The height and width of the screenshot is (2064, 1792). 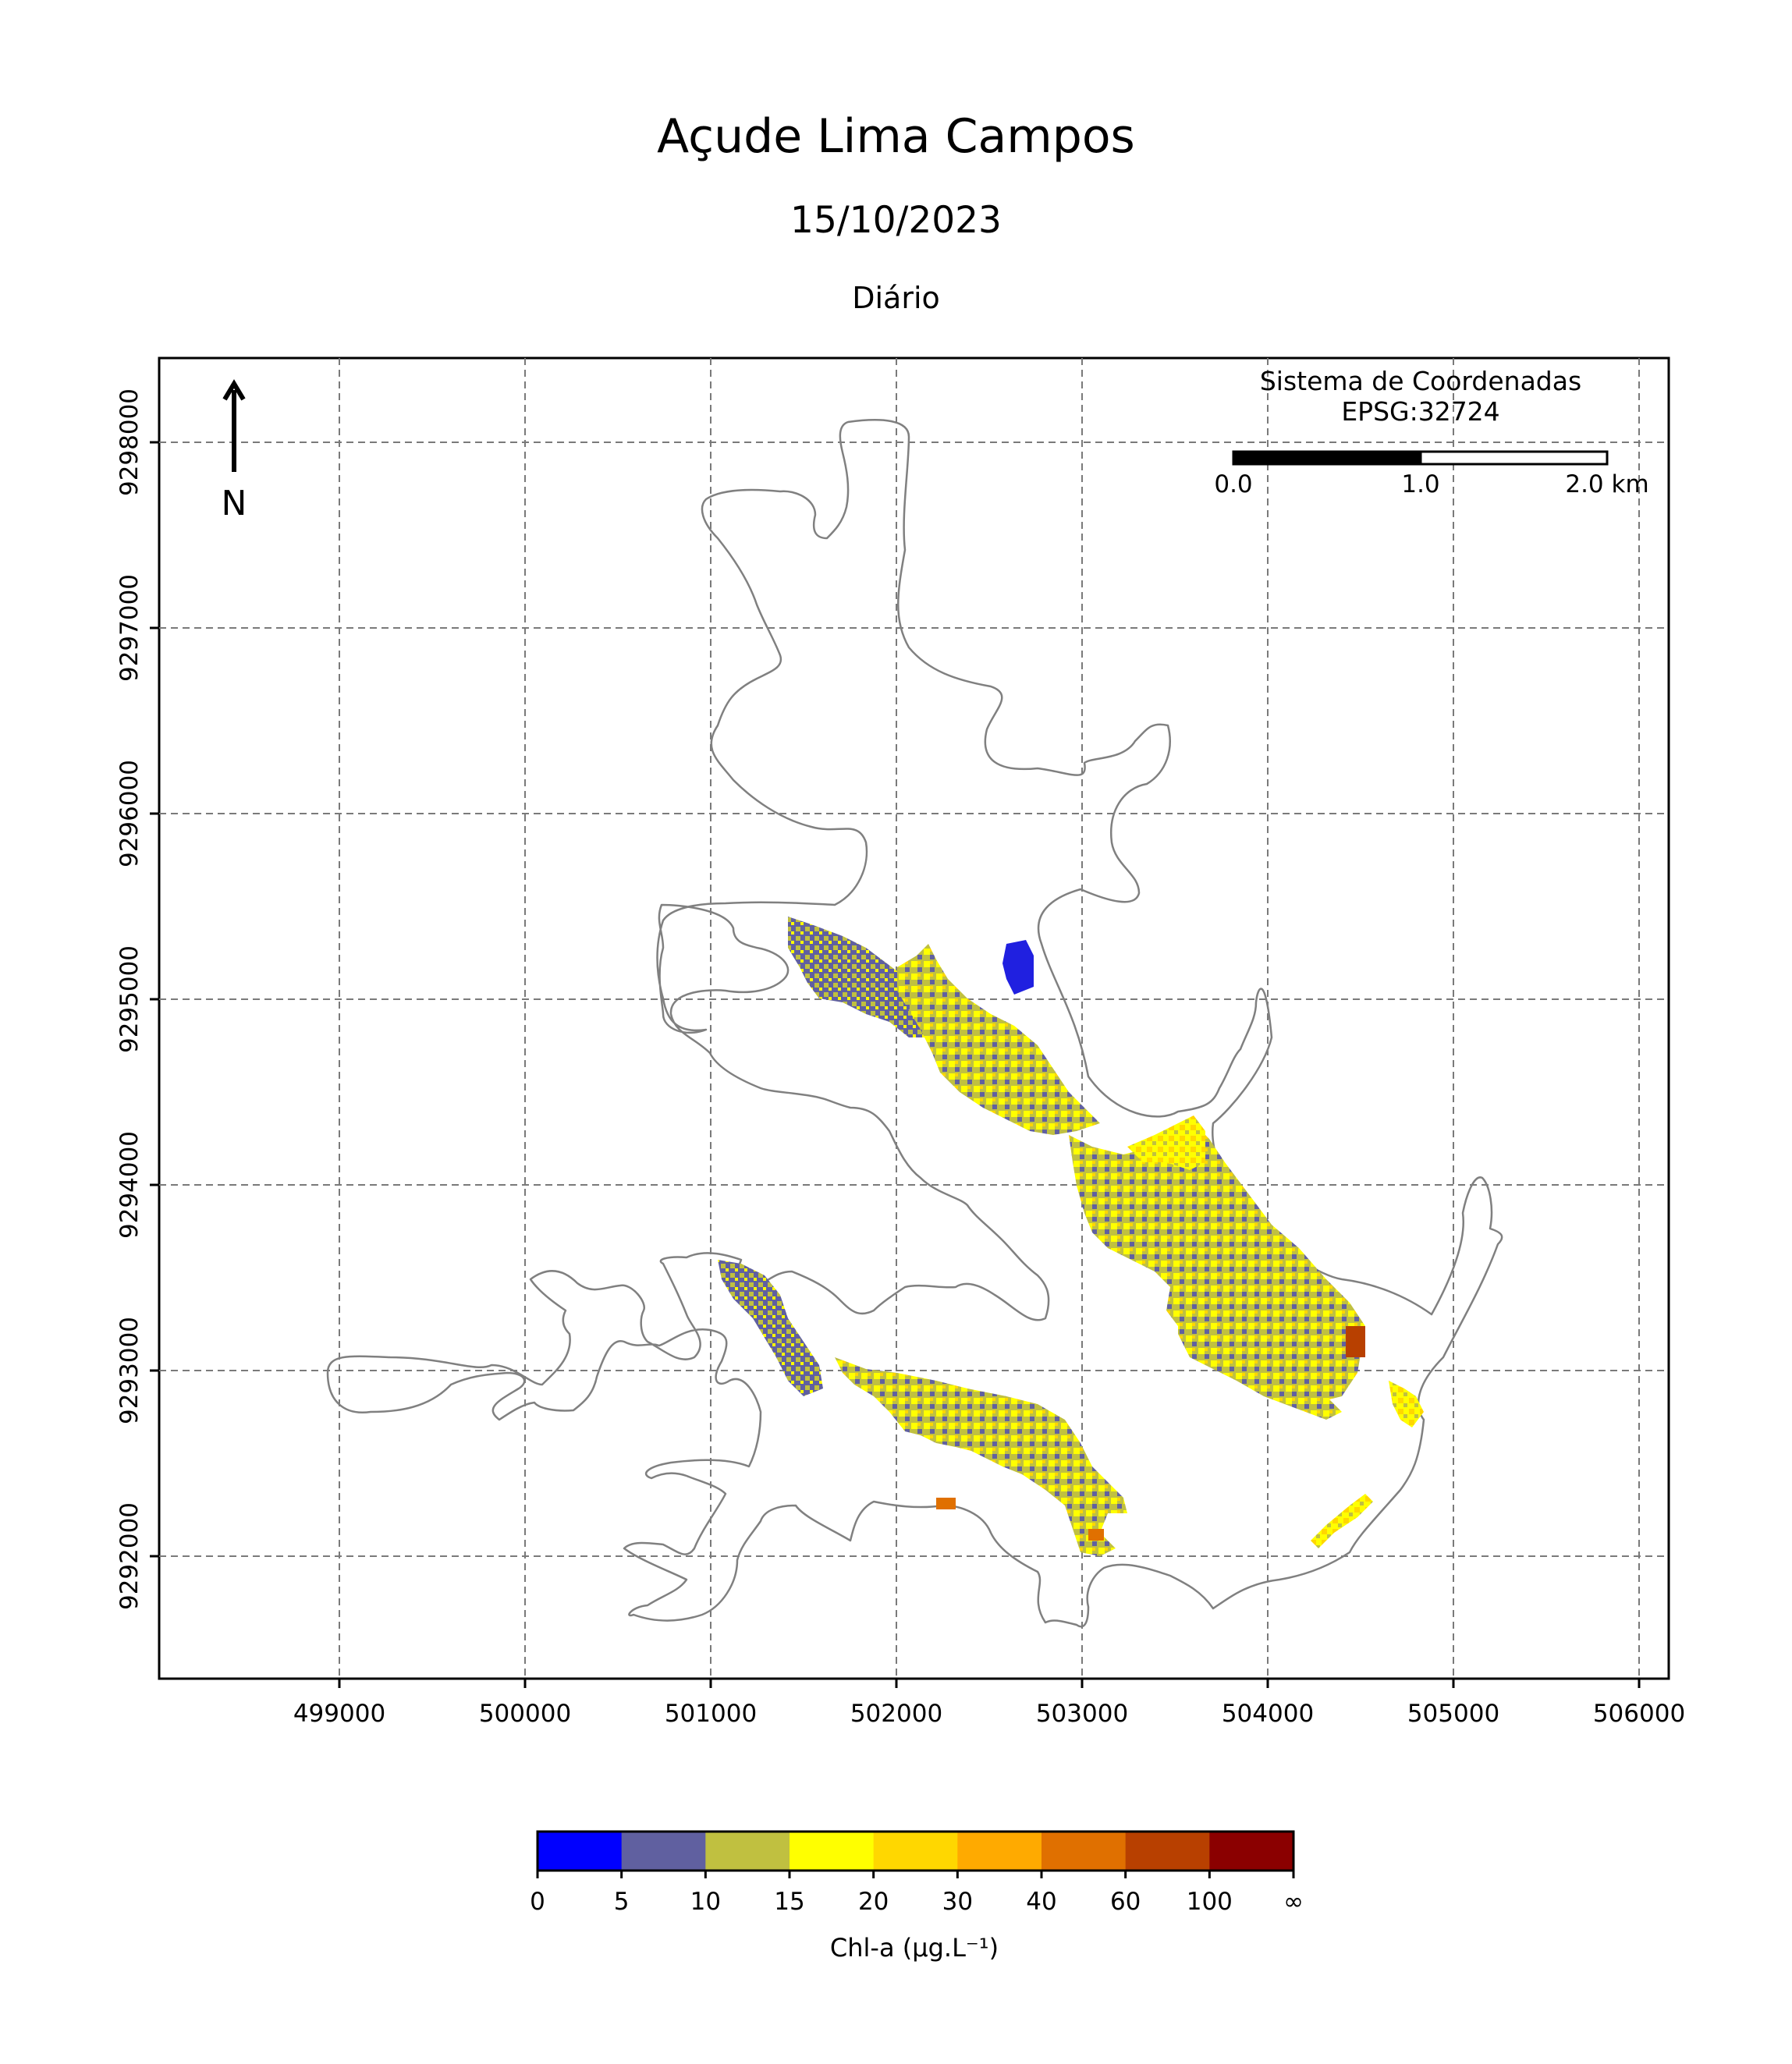 What do you see at coordinates (957, 1902) in the screenshot?
I see `colorbar-tick-label: 30` at bounding box center [957, 1902].